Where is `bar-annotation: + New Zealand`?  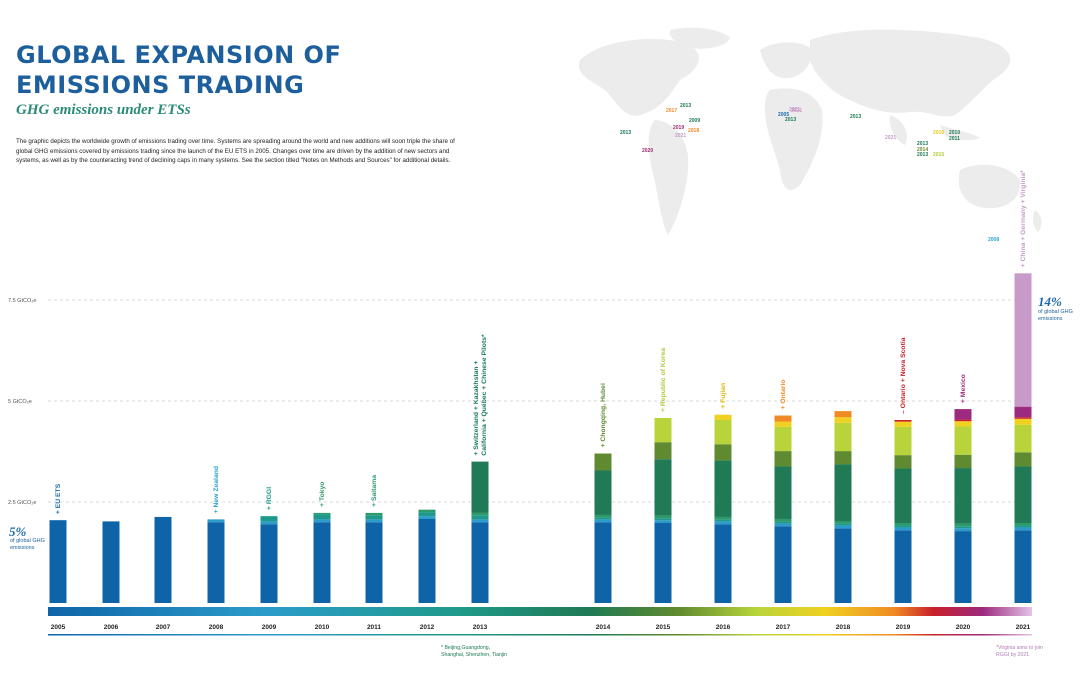 bar-annotation: + New Zealand is located at coordinates (216, 489).